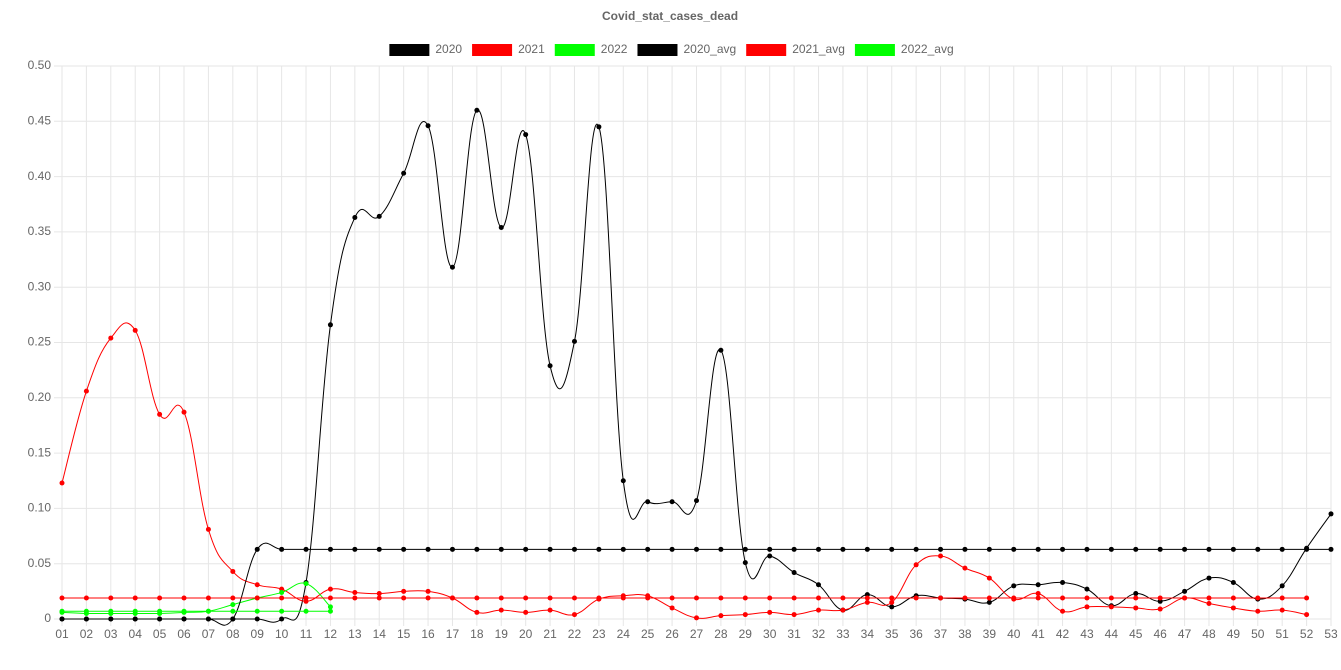  What do you see at coordinates (1185, 634) in the screenshot?
I see `x-tick-label: 47` at bounding box center [1185, 634].